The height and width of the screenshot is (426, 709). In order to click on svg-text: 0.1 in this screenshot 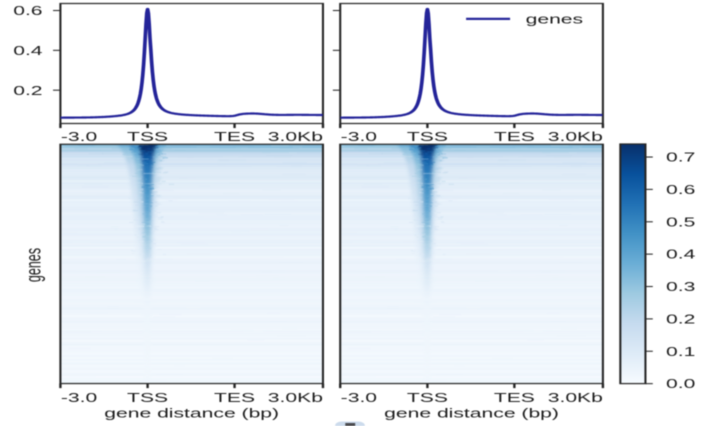, I will do `click(680, 351)`.